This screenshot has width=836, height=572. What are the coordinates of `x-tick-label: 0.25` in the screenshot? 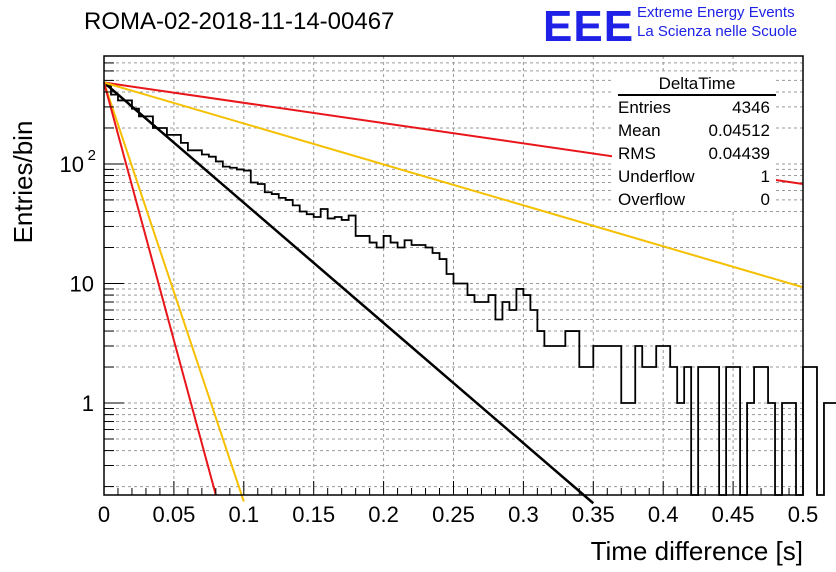 It's located at (453, 514).